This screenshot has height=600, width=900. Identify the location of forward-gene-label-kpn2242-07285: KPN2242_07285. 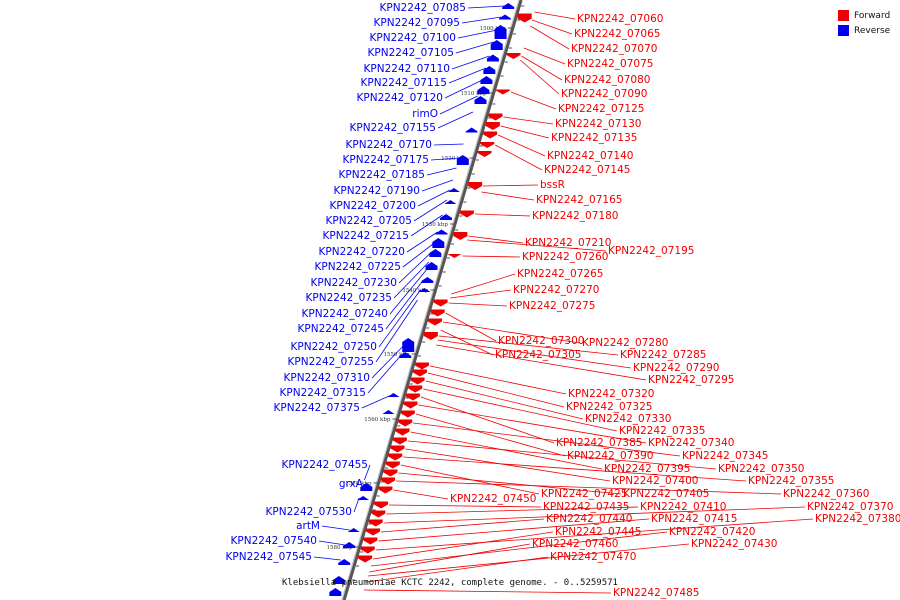
(663, 355).